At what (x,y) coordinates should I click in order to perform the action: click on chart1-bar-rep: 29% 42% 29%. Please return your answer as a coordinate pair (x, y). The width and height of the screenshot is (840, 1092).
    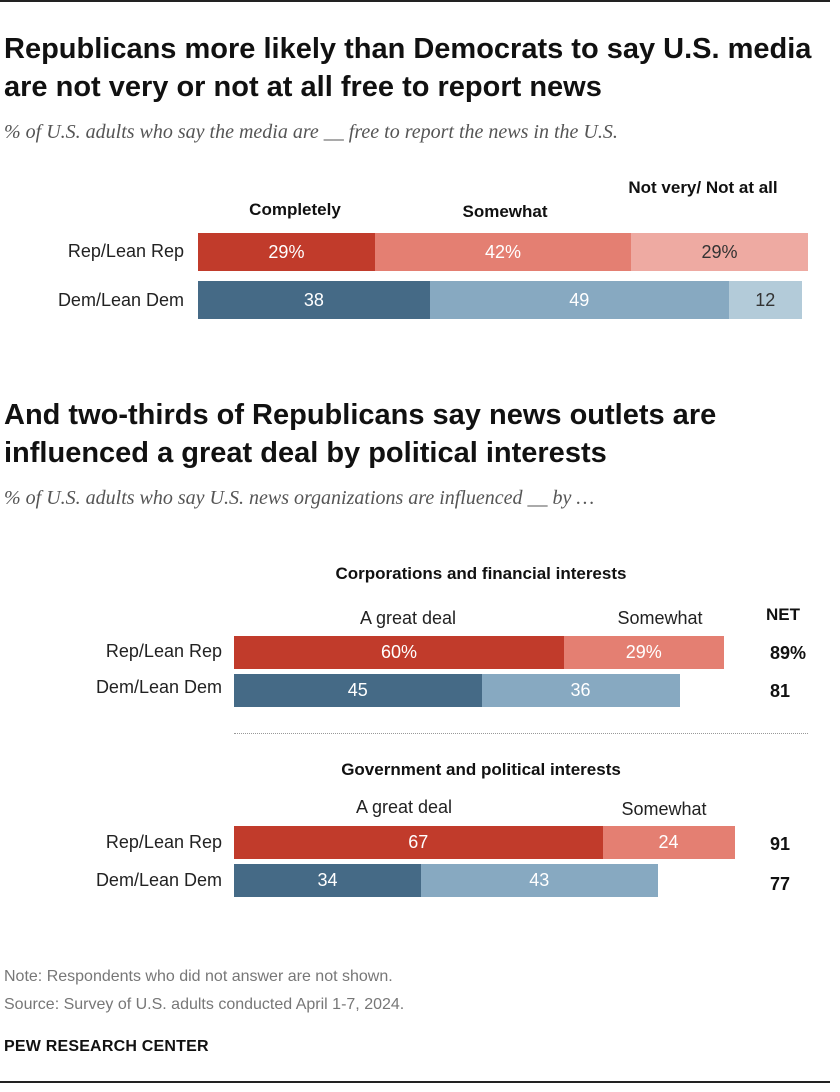
    Looking at the image, I should click on (503, 252).